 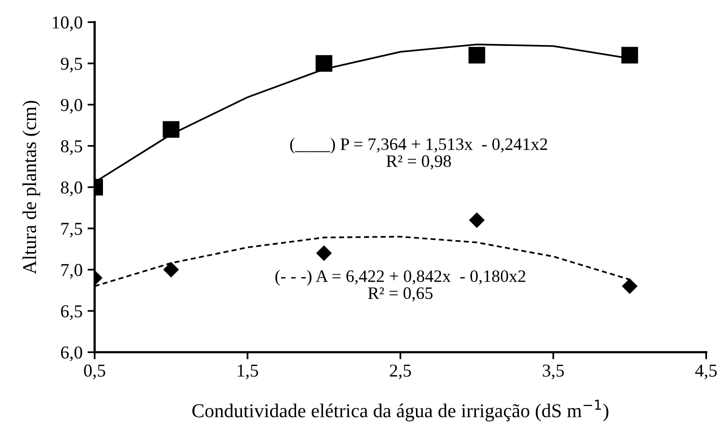 I want to click on y-tick-label: 10,0, so click(x=67, y=24).